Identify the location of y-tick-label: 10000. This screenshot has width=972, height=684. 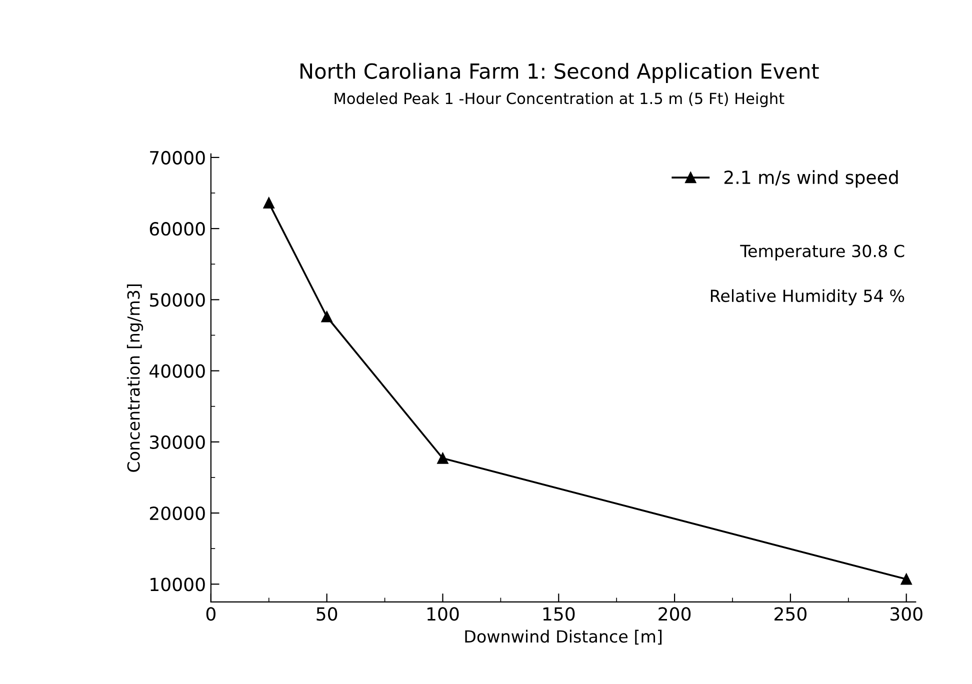
(177, 585).